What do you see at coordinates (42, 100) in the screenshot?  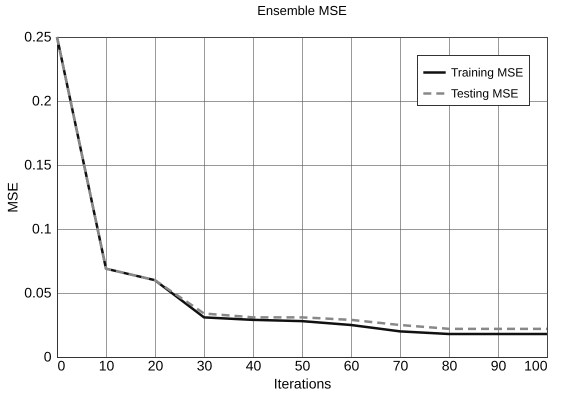 I see `y-tick-label: 0.2` at bounding box center [42, 100].